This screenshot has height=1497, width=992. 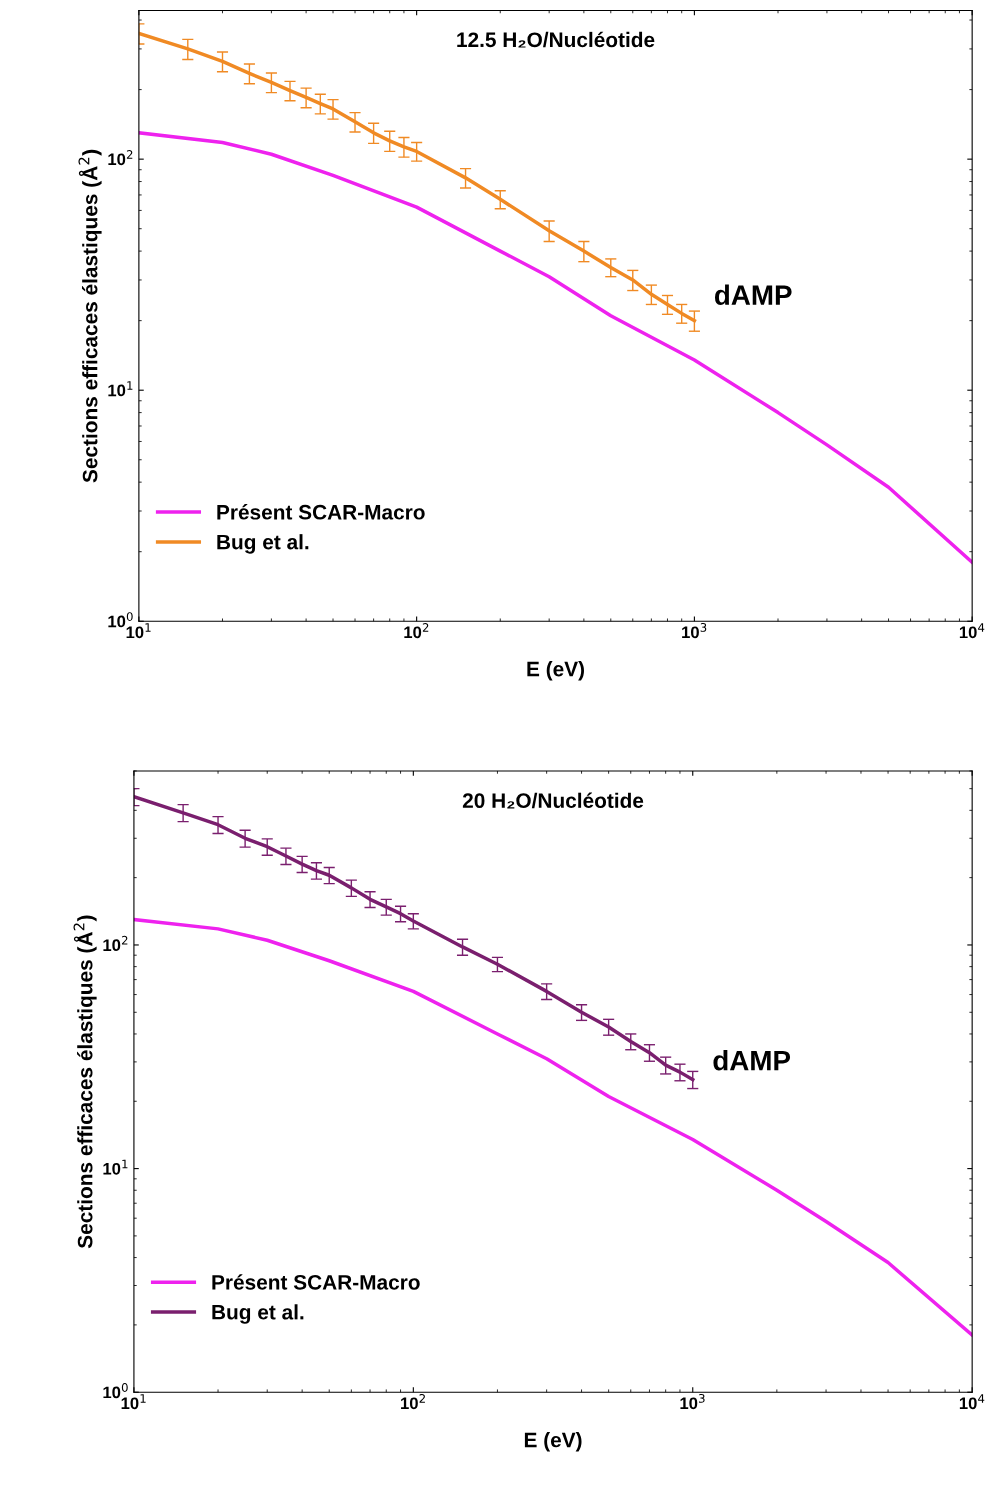 What do you see at coordinates (556, 39) in the screenshot?
I see `text: 12.5 H₂O/Nucléotide` at bounding box center [556, 39].